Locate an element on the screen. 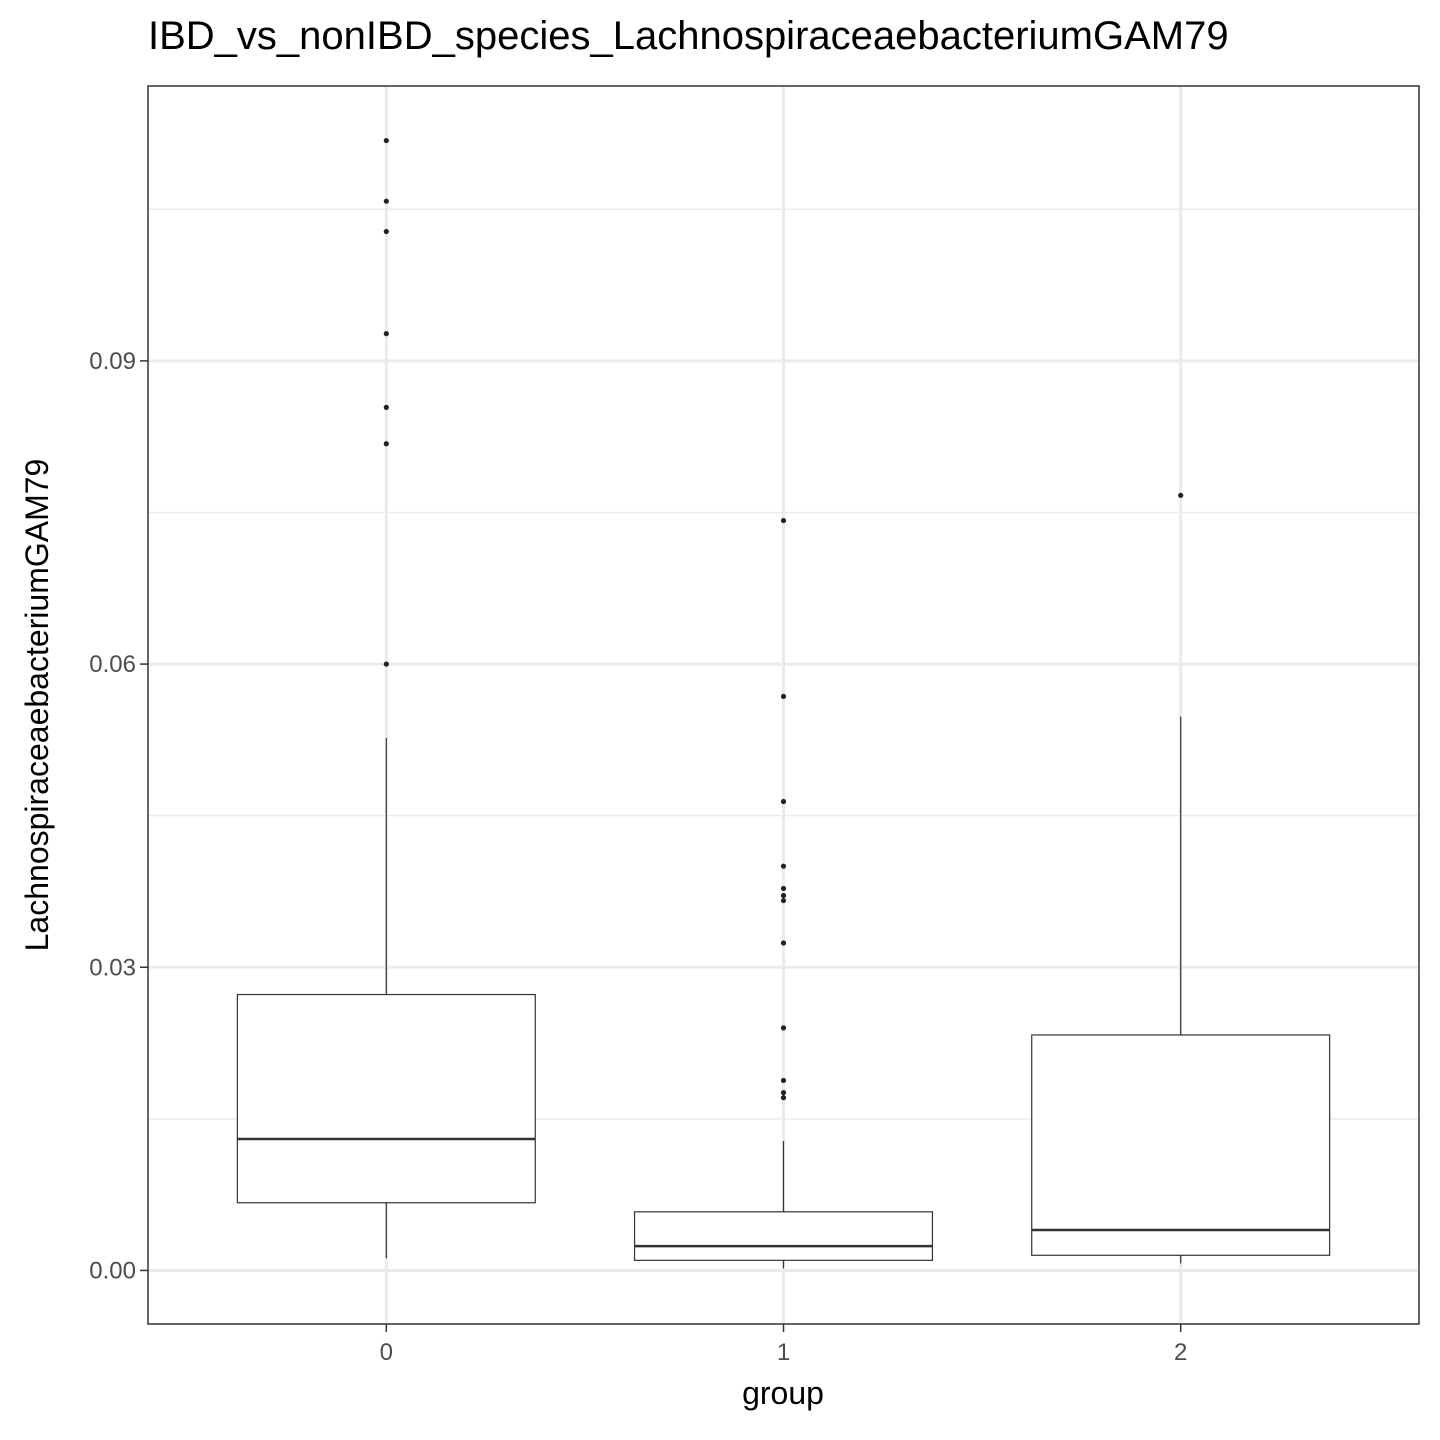  y-tick-label: 0.06 is located at coordinates (112, 664).